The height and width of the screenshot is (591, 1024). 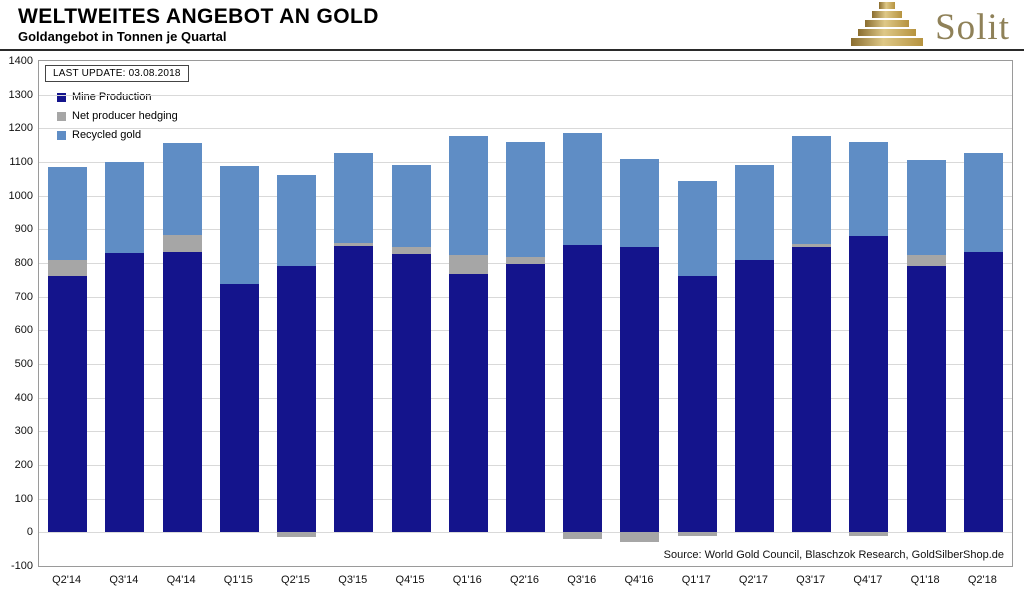 What do you see at coordinates (811, 580) in the screenshot?
I see `x-tick-label: Q3'17` at bounding box center [811, 580].